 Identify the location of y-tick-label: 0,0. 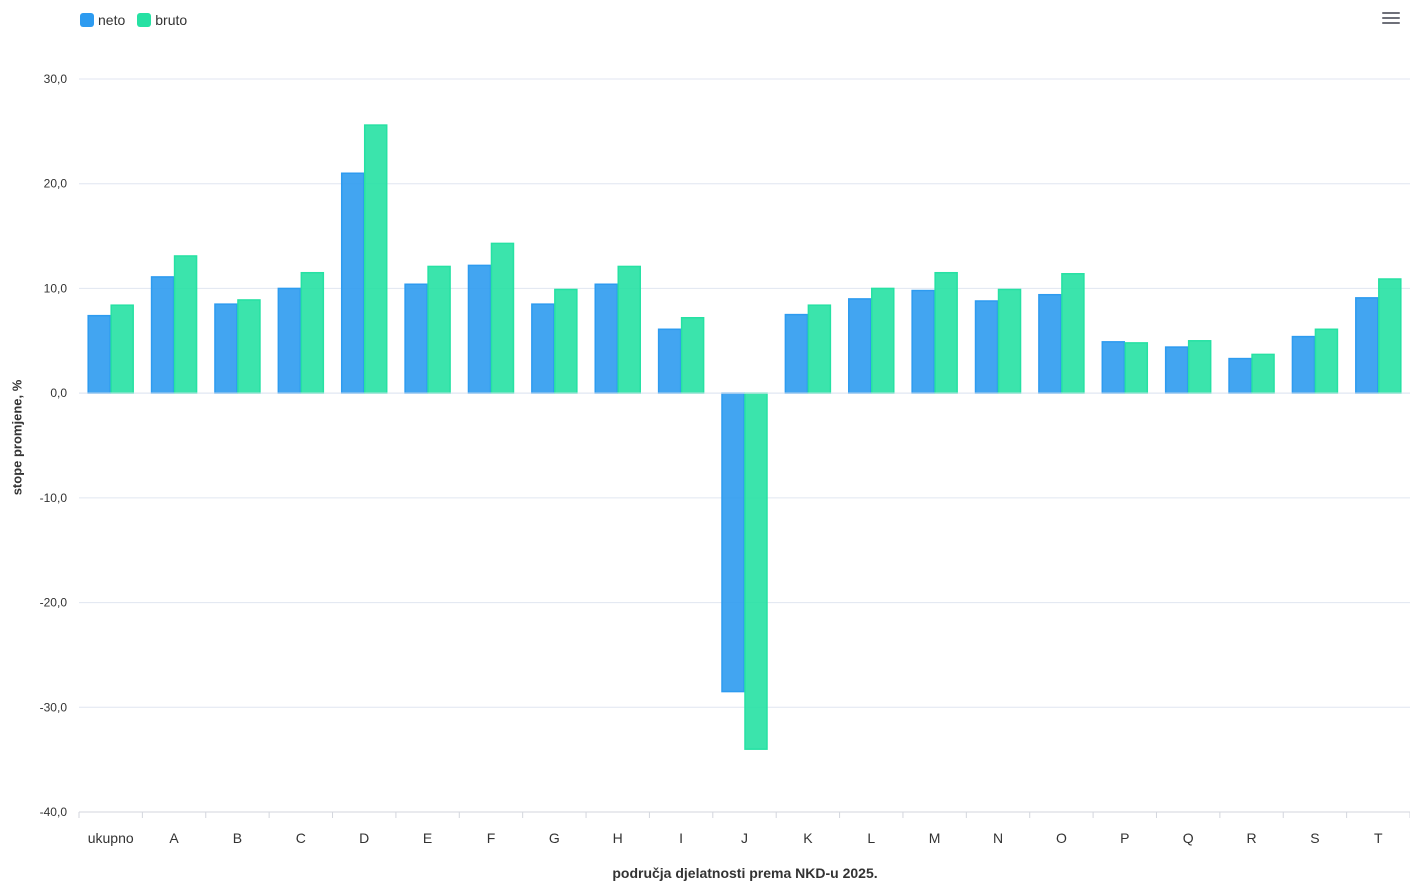
(58, 393).